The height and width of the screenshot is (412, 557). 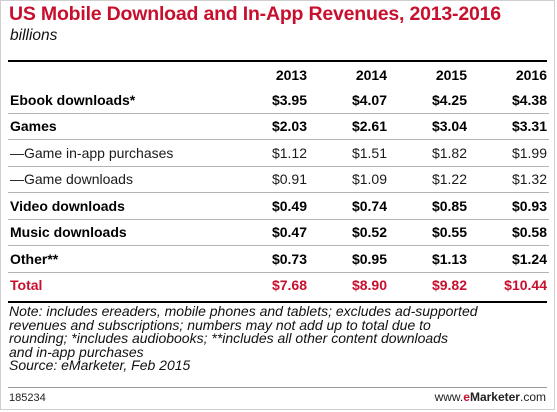 I want to click on table-cell: $1.12, so click(x=269, y=153).